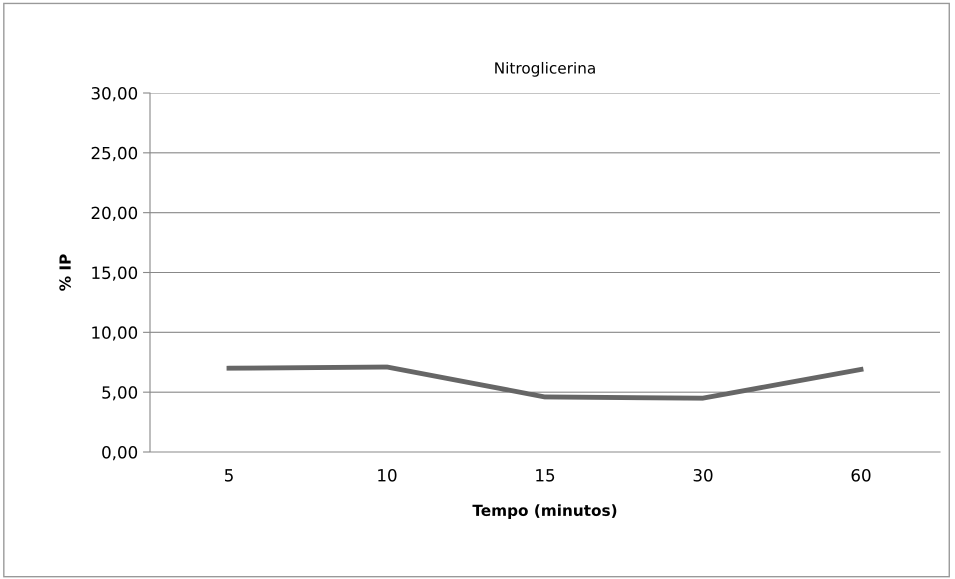 The height and width of the screenshot is (579, 955). I want to click on x-axis-title: Tempo (minutos), so click(544, 512).